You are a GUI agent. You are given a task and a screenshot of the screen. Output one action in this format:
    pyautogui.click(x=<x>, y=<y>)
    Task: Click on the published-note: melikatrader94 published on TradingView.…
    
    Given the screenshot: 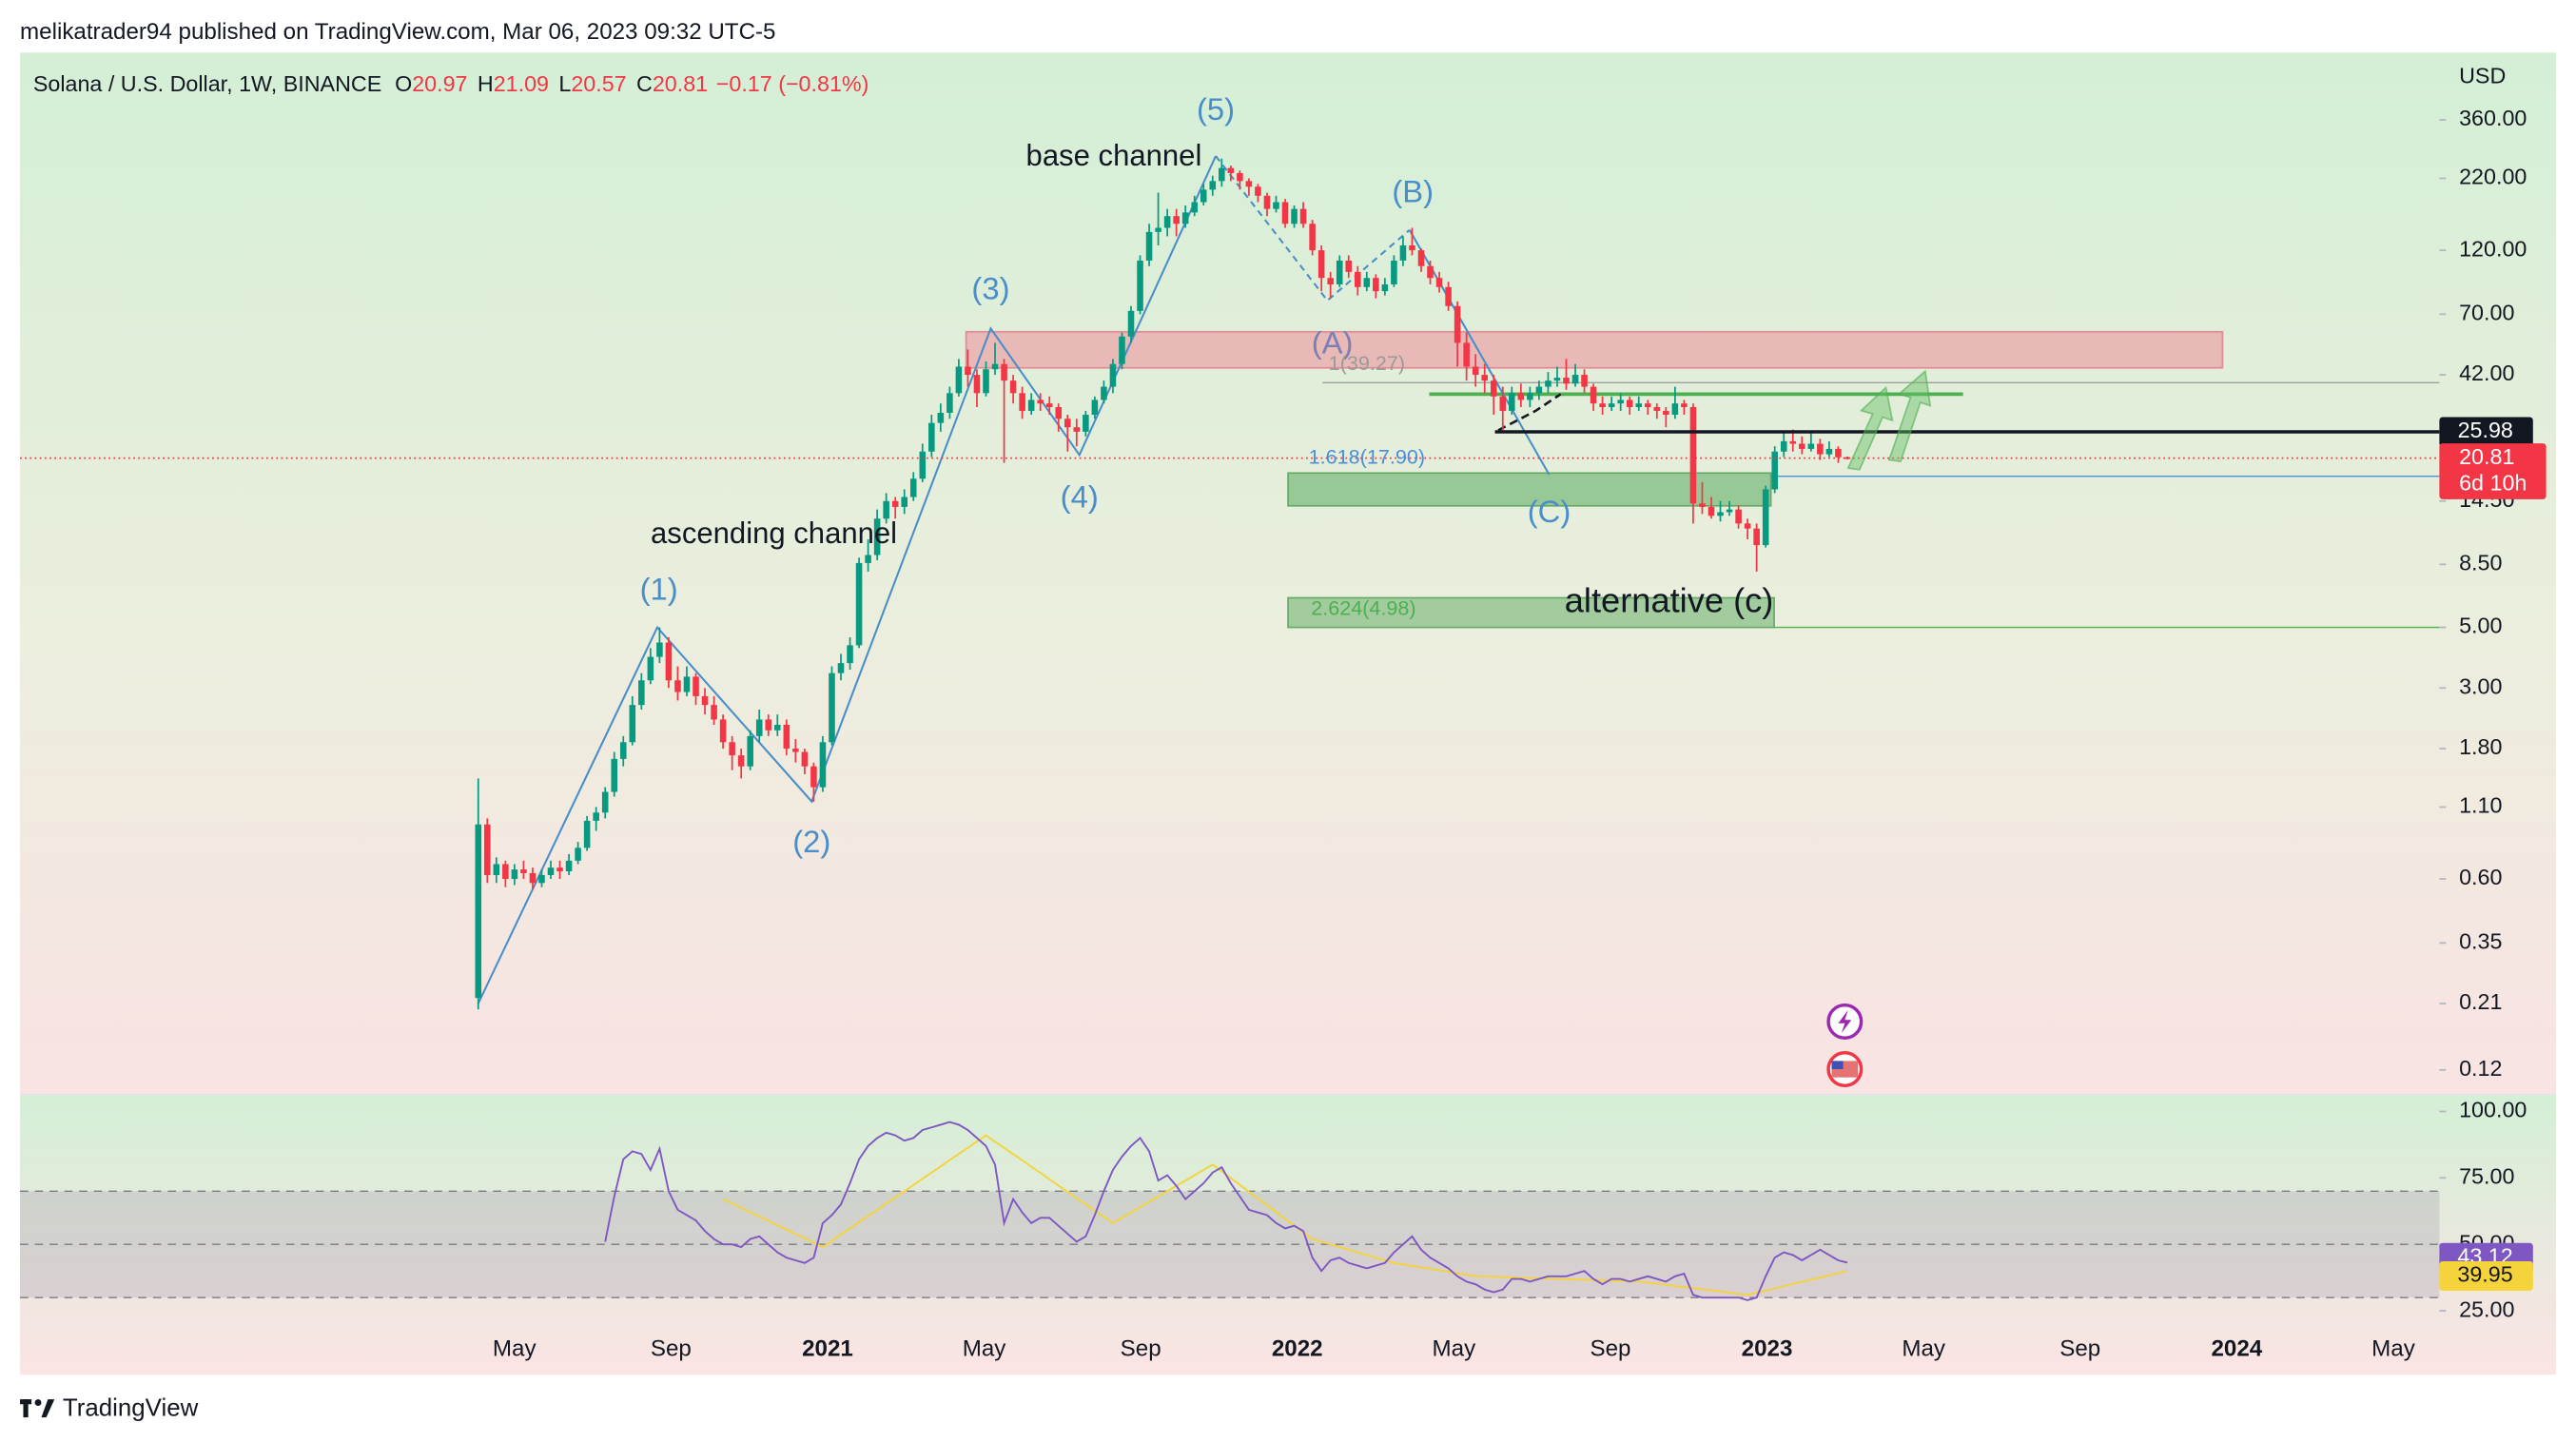 What is the action you would take?
    pyautogui.click(x=398, y=32)
    